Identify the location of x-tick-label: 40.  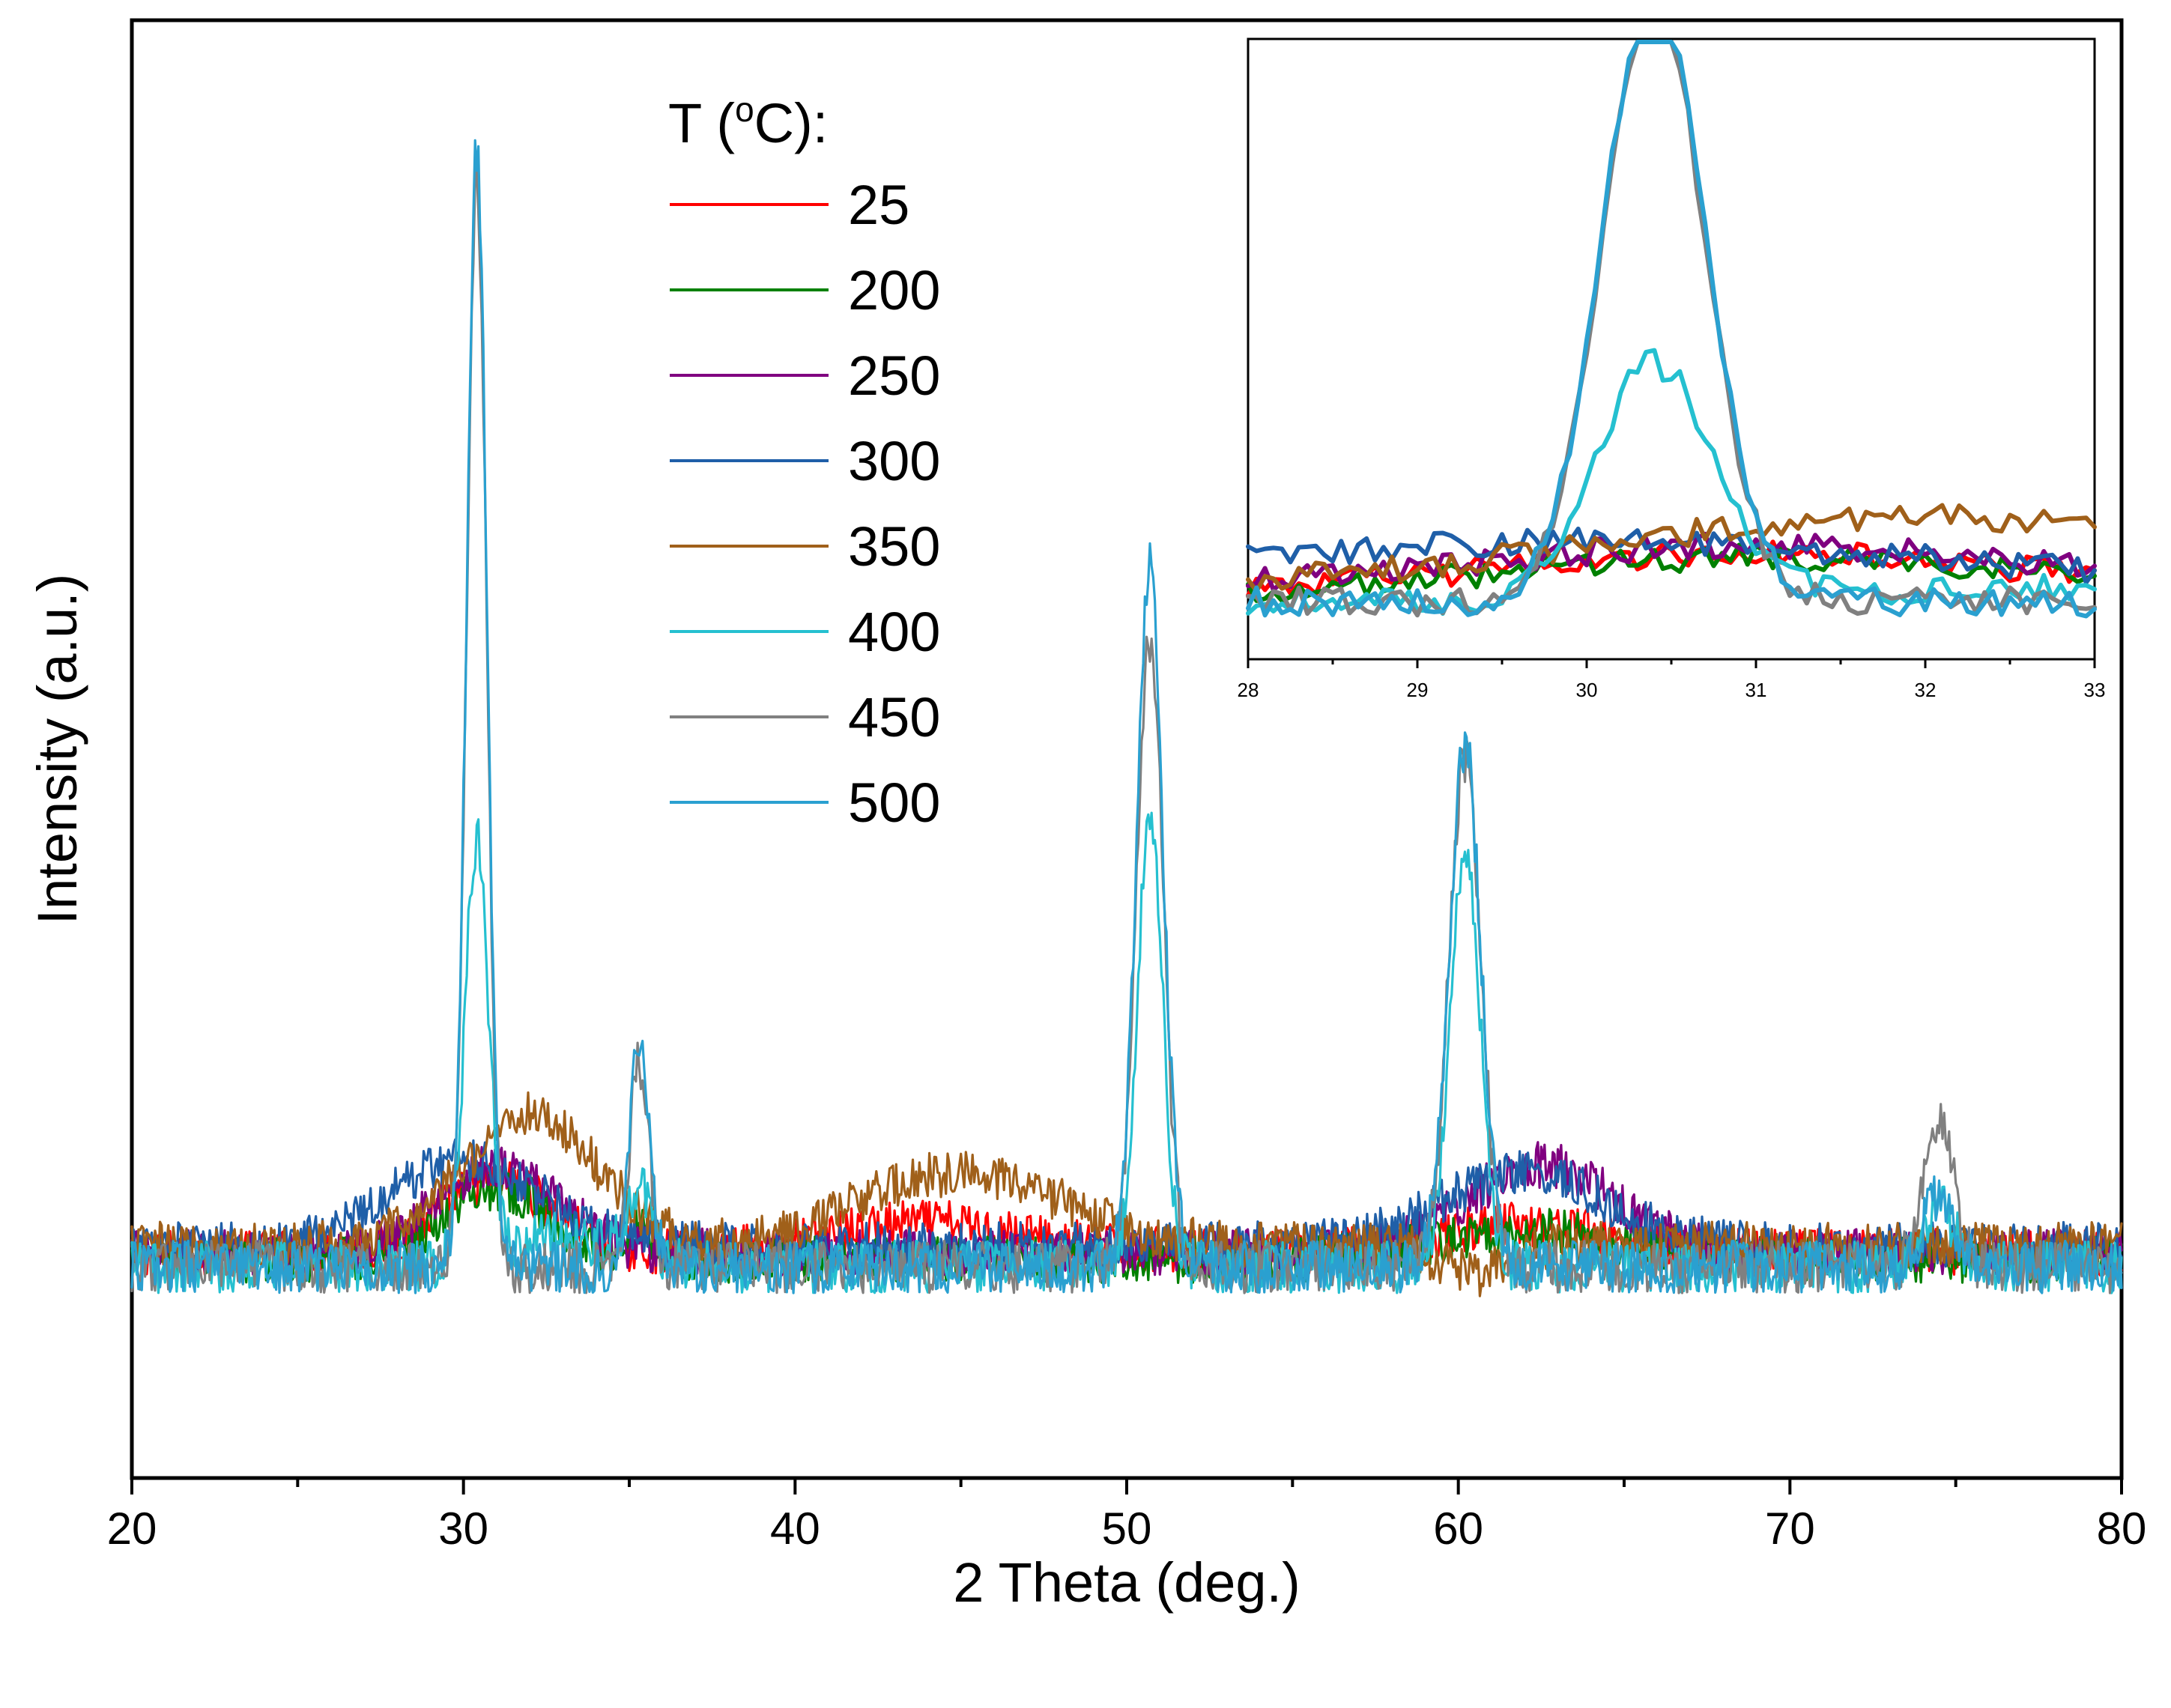
(795, 1528).